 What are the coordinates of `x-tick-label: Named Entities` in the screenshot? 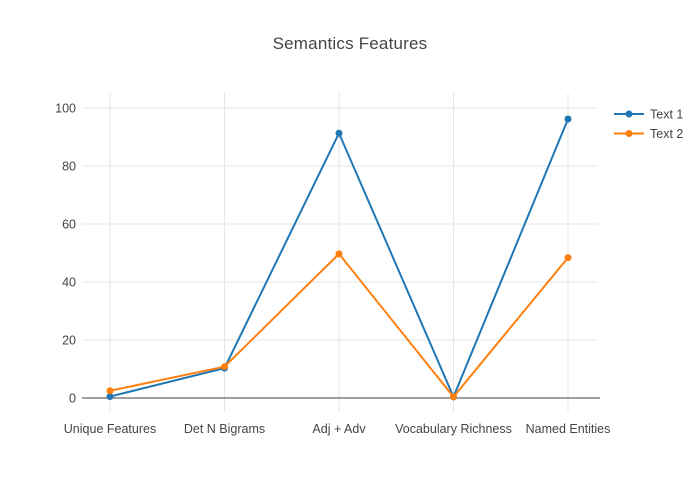 It's located at (568, 429).